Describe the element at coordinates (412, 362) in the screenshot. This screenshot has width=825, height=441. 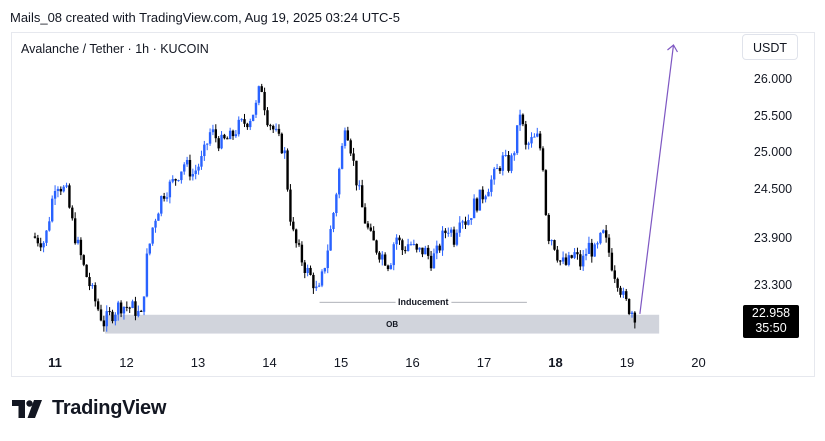
I see `time-tick-label: 16` at that location.